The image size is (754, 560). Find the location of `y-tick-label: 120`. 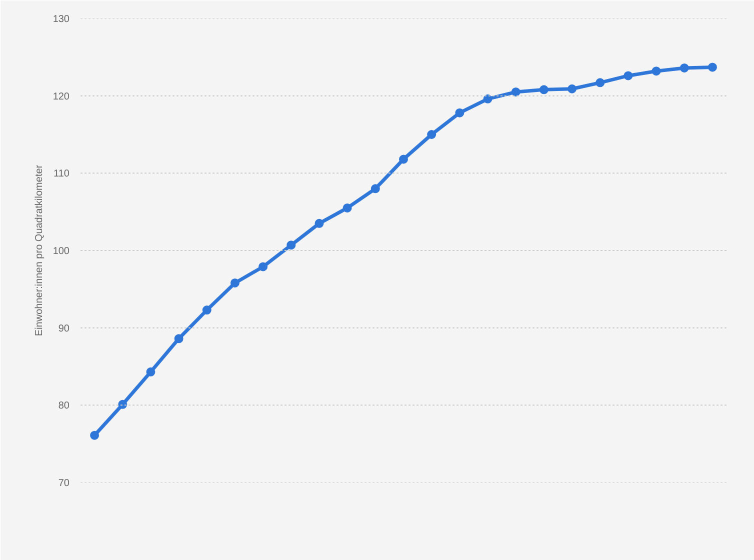

y-tick-label: 120 is located at coordinates (61, 96).